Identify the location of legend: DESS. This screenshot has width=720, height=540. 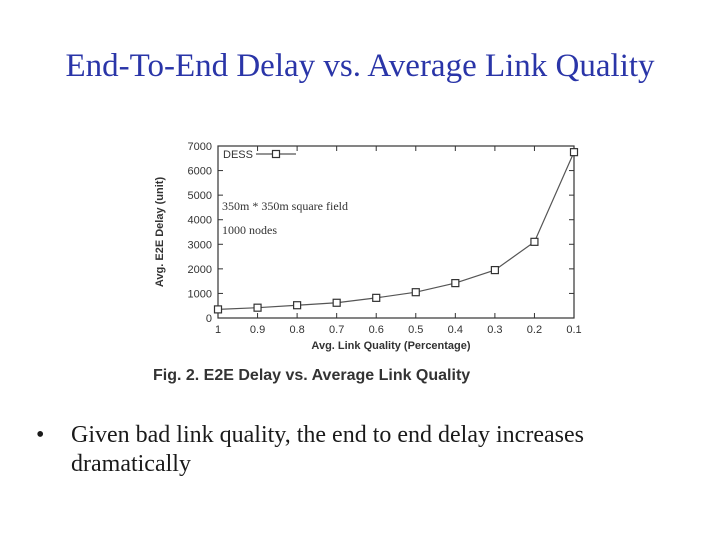
(259, 155).